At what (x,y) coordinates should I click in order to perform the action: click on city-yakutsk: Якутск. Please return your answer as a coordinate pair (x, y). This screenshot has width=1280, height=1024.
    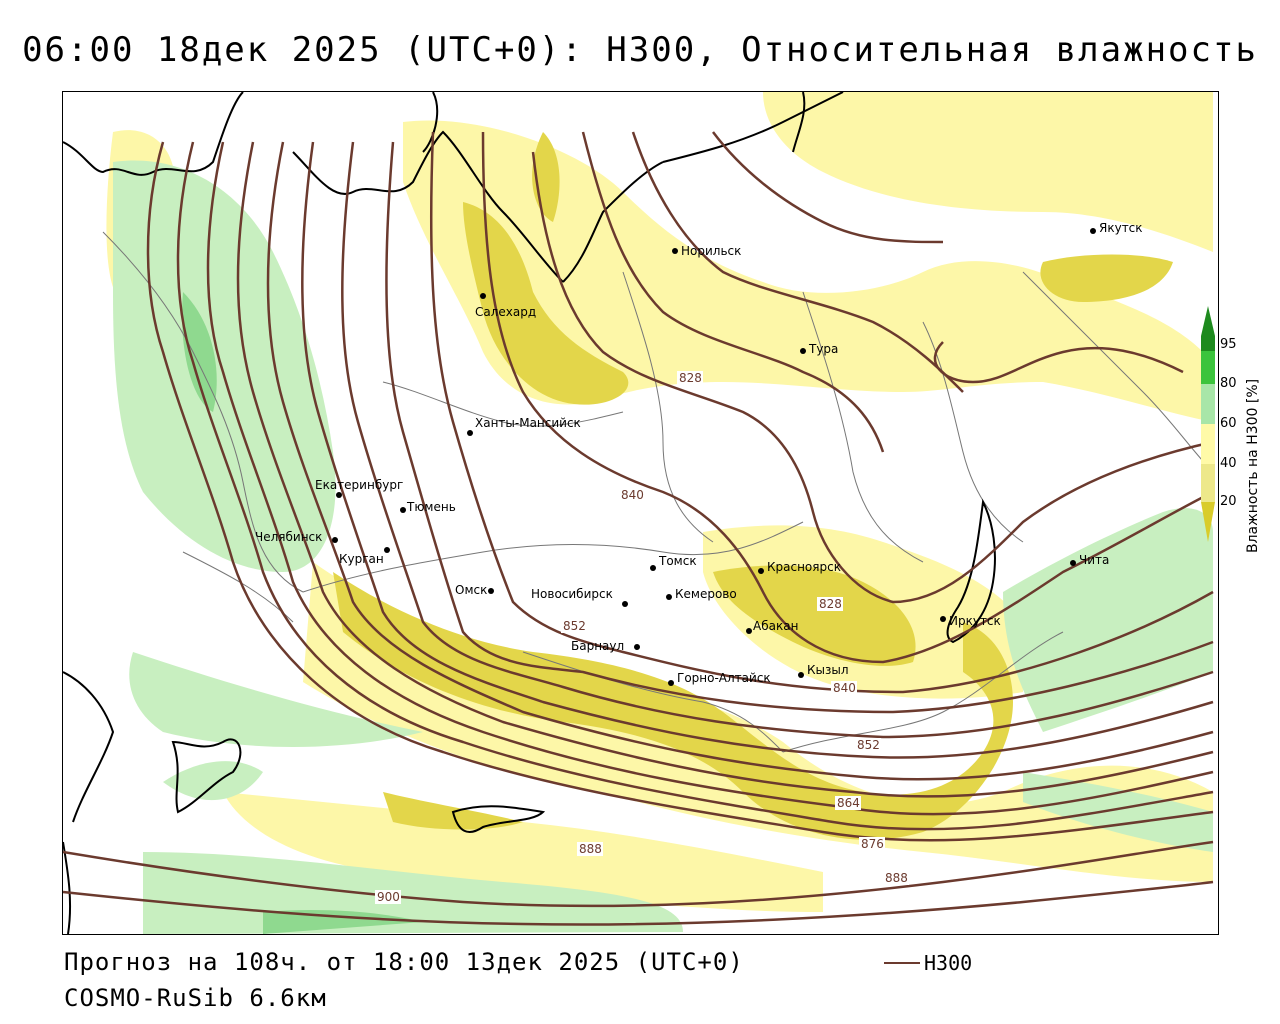
    Looking at the image, I should click on (1116, 228).